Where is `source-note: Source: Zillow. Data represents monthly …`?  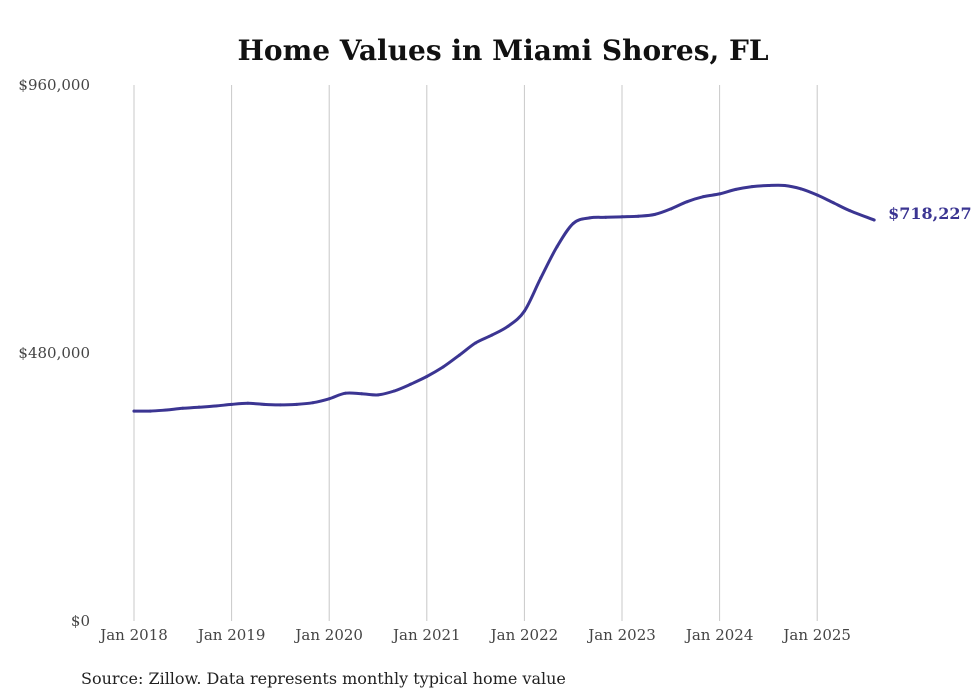
source-note: Source: Zillow. Data represents monthly … is located at coordinates (323, 678).